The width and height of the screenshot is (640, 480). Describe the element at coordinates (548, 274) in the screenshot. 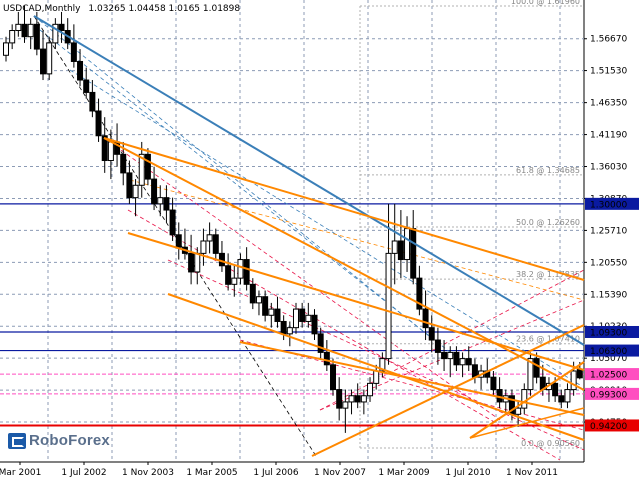

I see `fibonacci-level-label: 38.2 @ 1.17835` at that location.